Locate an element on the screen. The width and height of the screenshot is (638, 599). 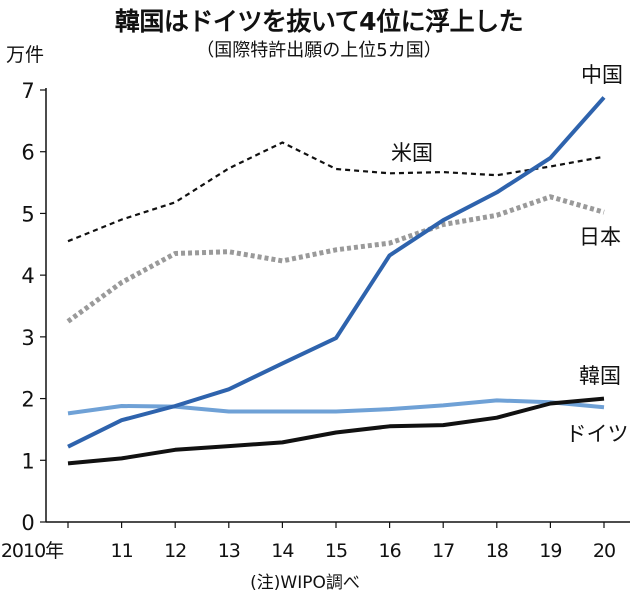
y-tick-label: 7 is located at coordinates (27, 91).